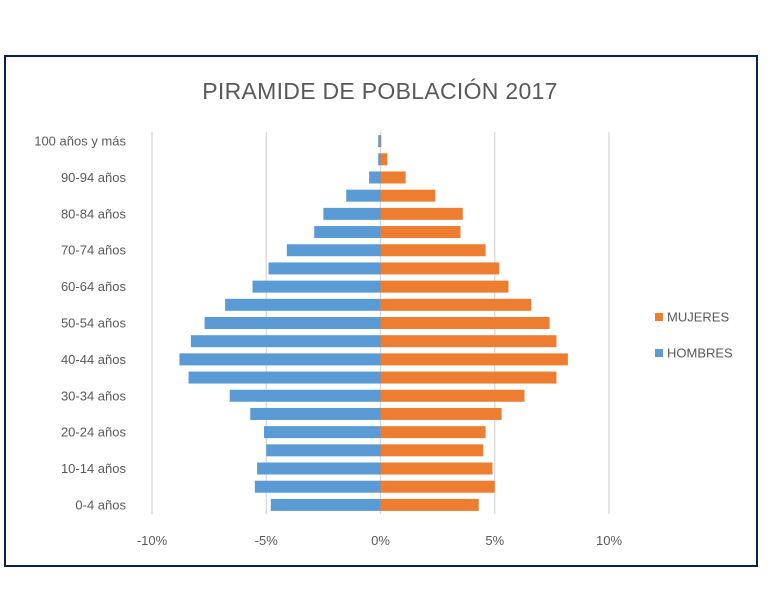 The image size is (768, 614). What do you see at coordinates (698, 317) in the screenshot?
I see `legend-label-mujeres: MUJERES` at bounding box center [698, 317].